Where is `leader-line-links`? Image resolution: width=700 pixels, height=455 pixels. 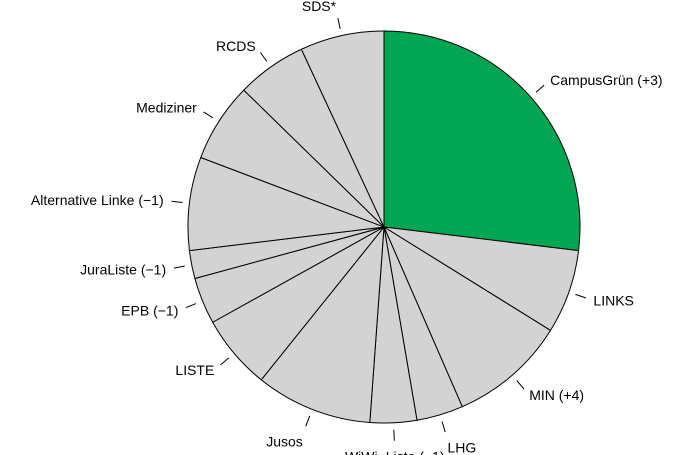
leader-line-links is located at coordinates (581, 296).